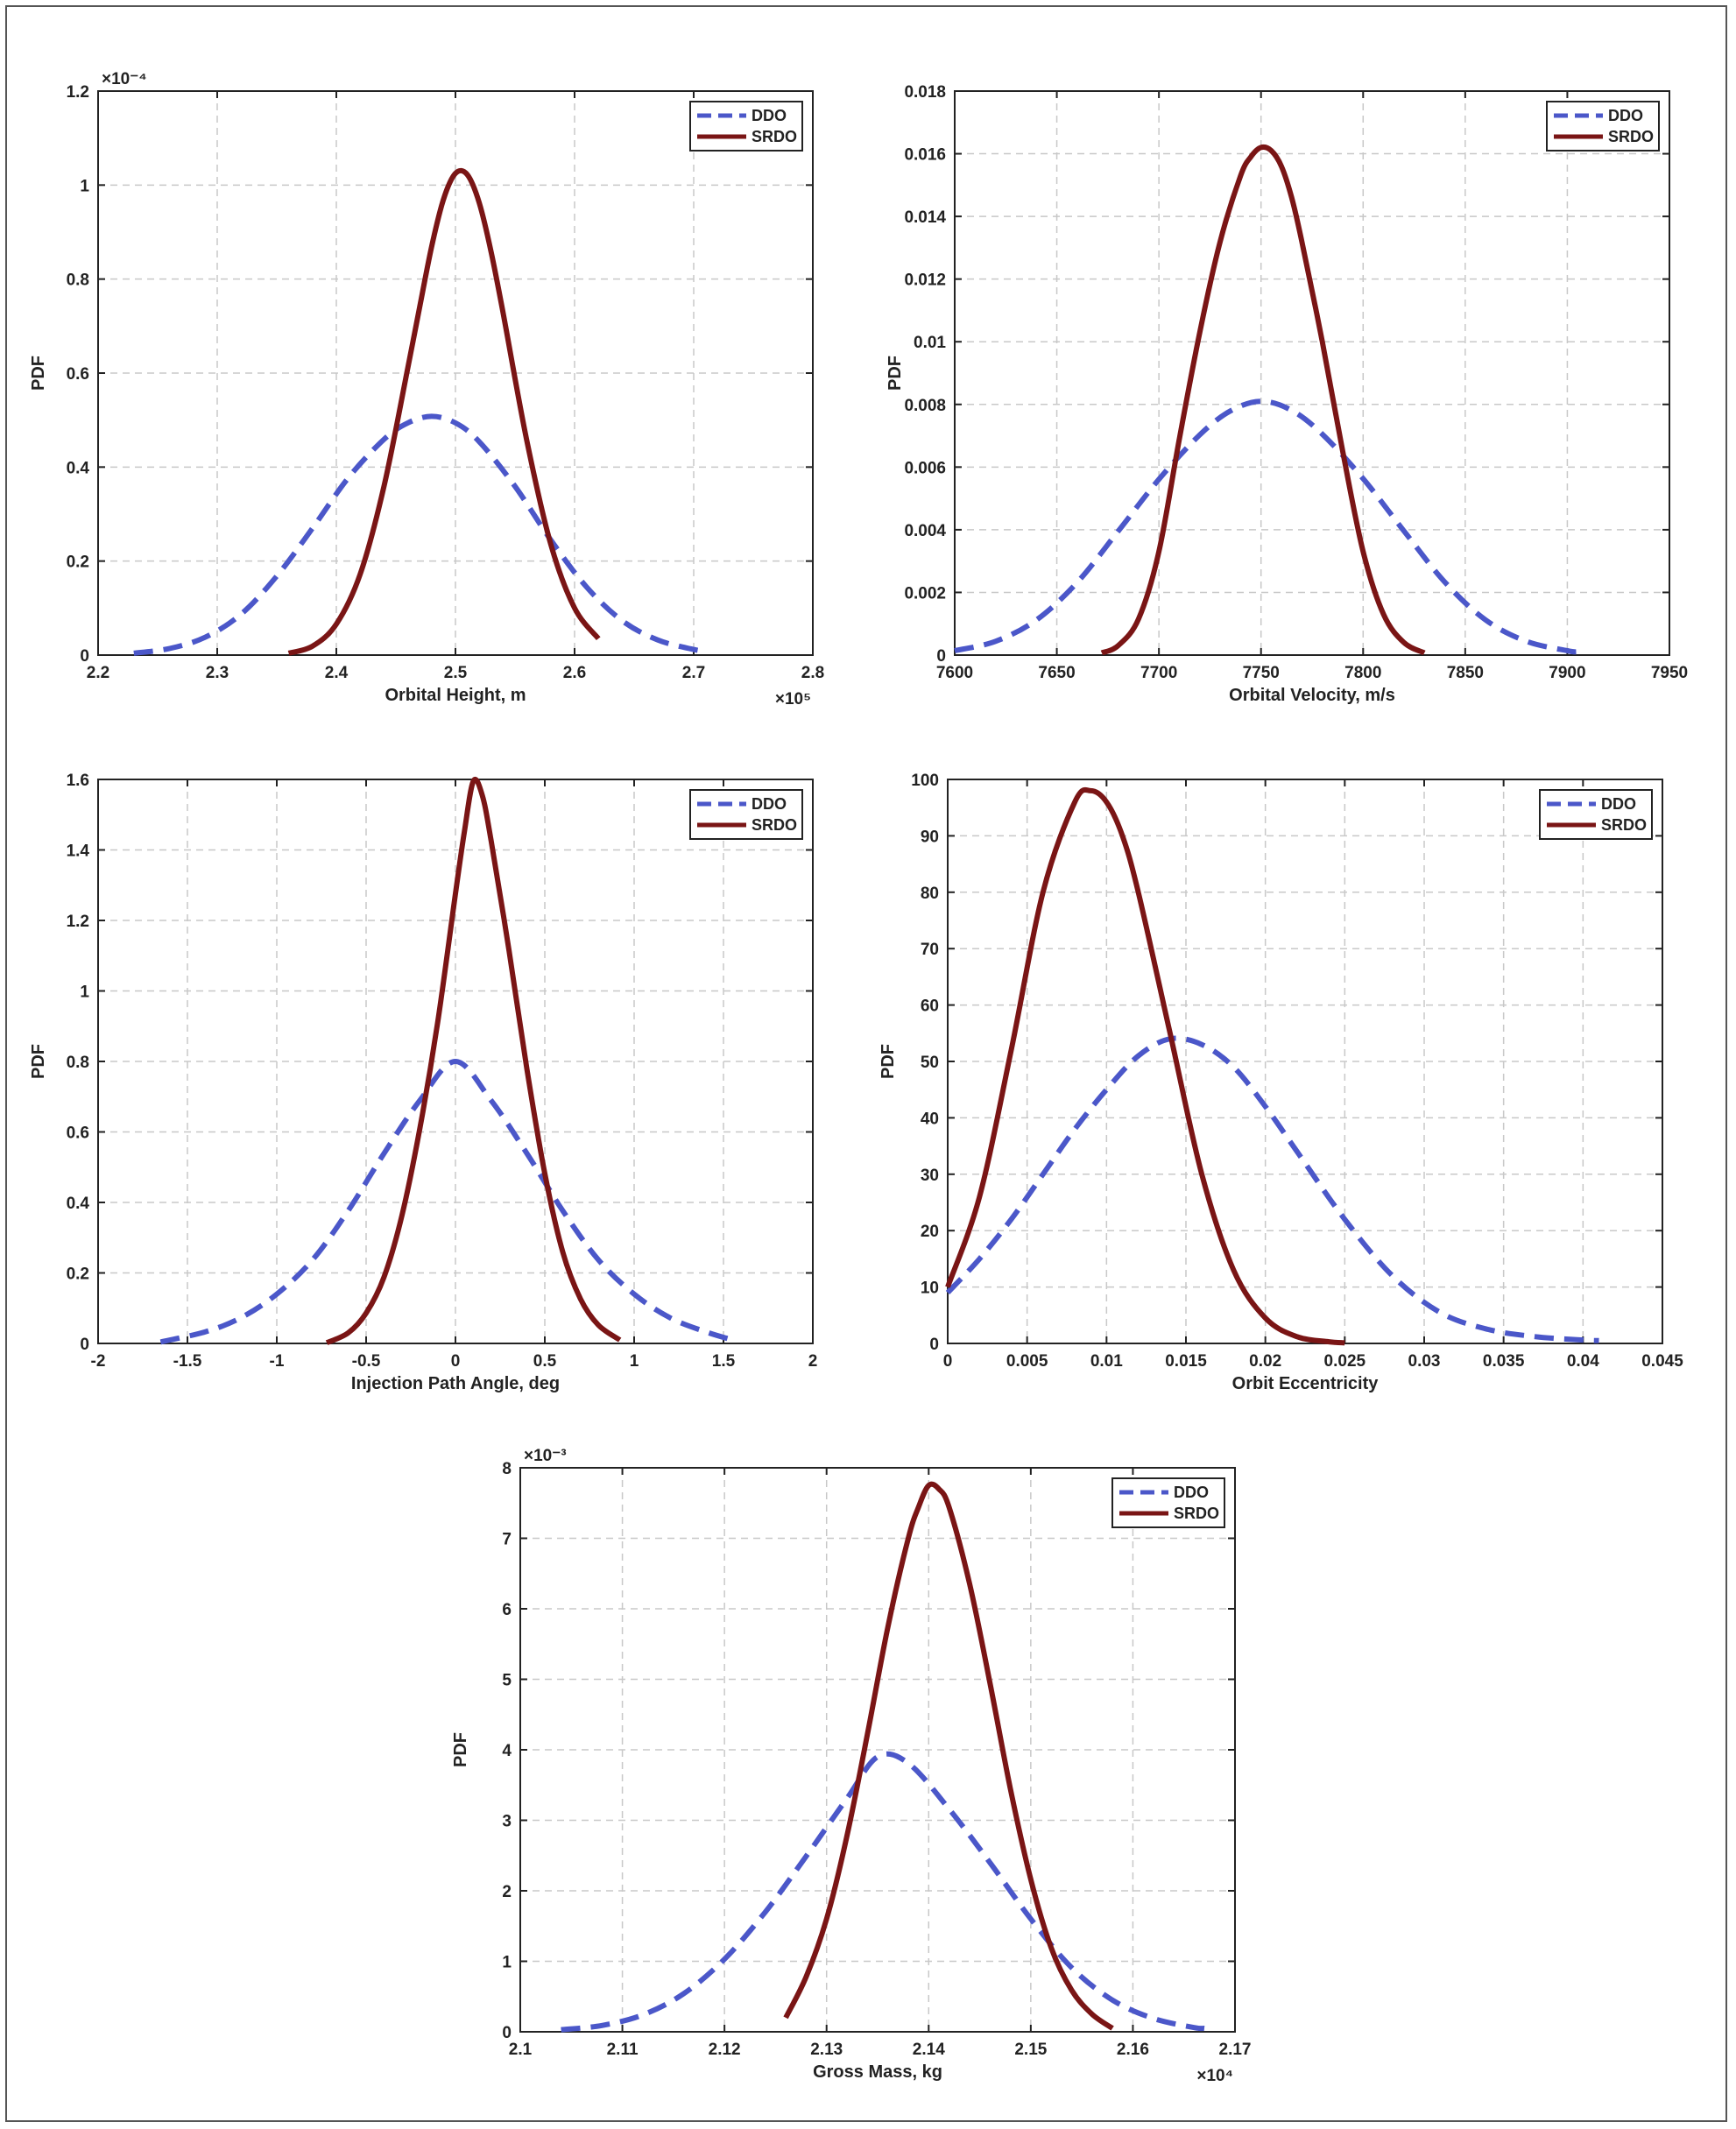 Image resolution: width=1736 pixels, height=2129 pixels. I want to click on x-tick-label: 1.5, so click(724, 1361).